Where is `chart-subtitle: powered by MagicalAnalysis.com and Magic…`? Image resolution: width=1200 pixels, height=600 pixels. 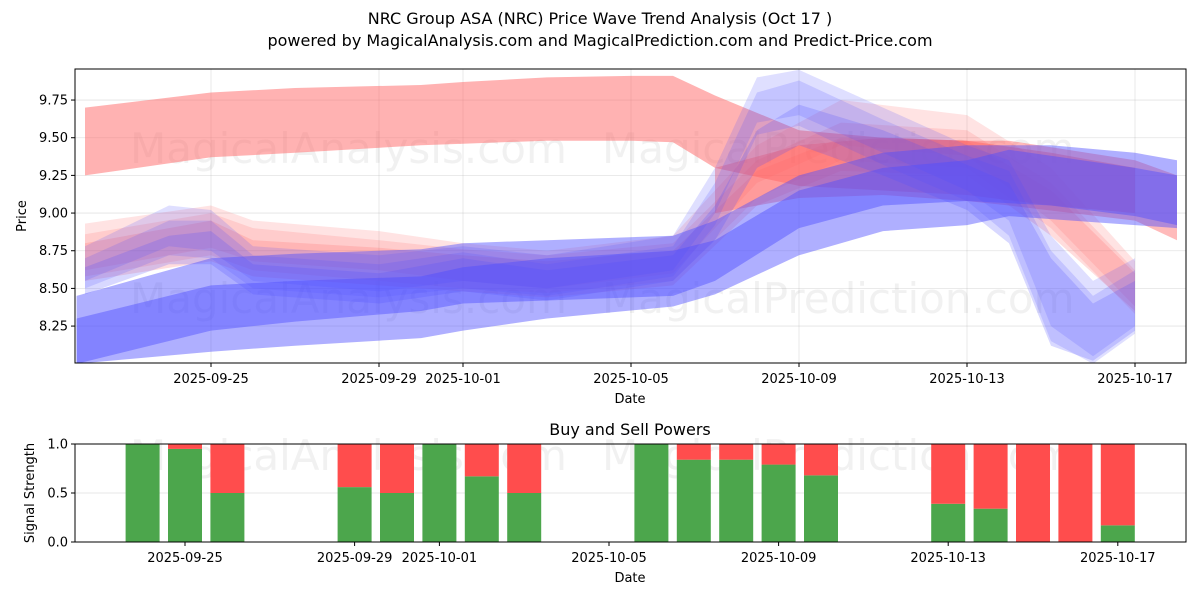
chart-subtitle: powered by MagicalAnalysis.com and Magic… is located at coordinates (600, 40).